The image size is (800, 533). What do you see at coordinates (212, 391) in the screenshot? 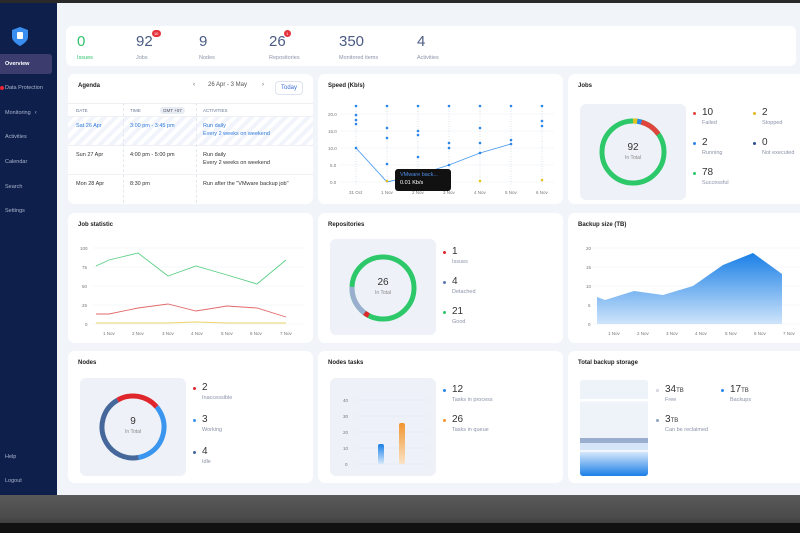
I see `legend-inaccessible: 2 Inaccessible` at bounding box center [212, 391].